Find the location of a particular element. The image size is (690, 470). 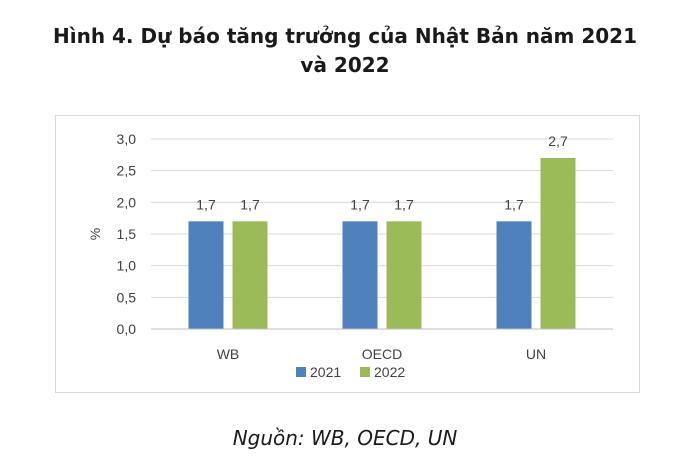

x-tick-label: WB is located at coordinates (228, 354).